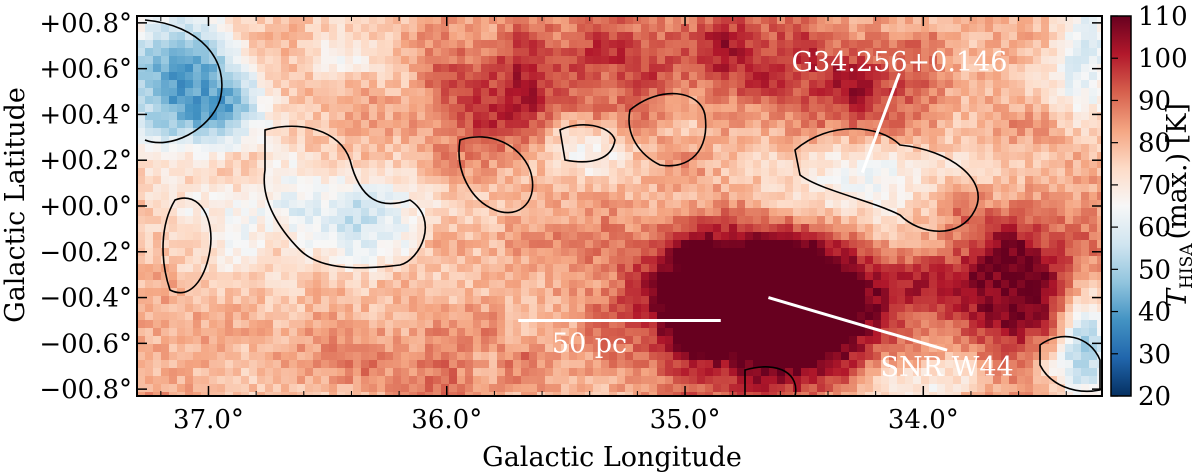 This screenshot has height=475, width=1200. Describe the element at coordinates (1154, 397) in the screenshot. I see `colorbar-tick-label: 20` at that location.